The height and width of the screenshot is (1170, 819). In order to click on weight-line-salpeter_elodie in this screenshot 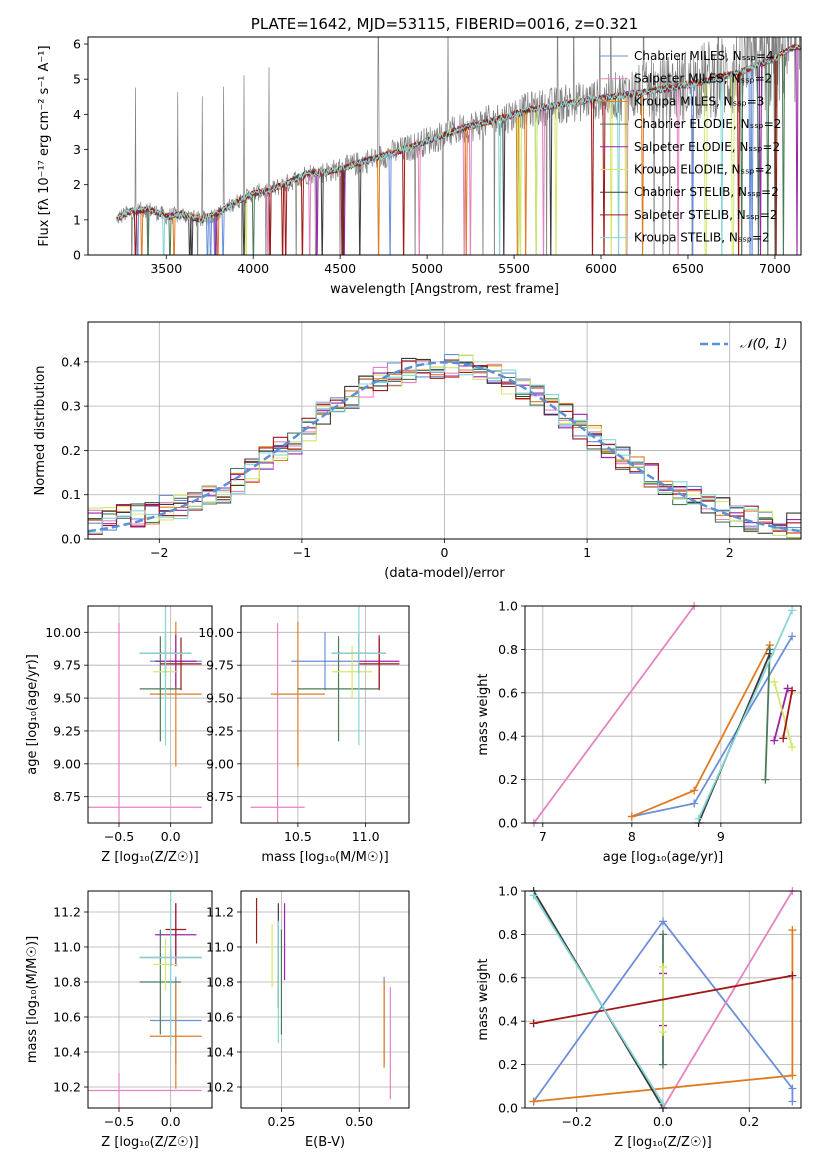, I will do `click(781, 714)`.